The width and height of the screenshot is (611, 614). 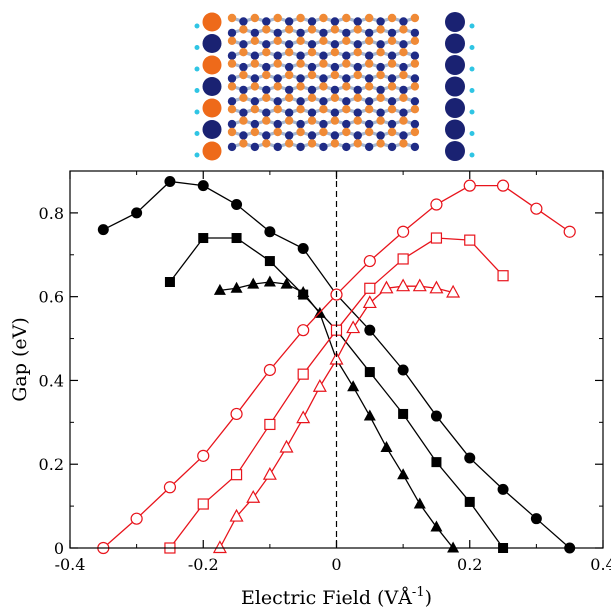 I want to click on nanoribbon-structure-illustration, so click(x=334, y=86).